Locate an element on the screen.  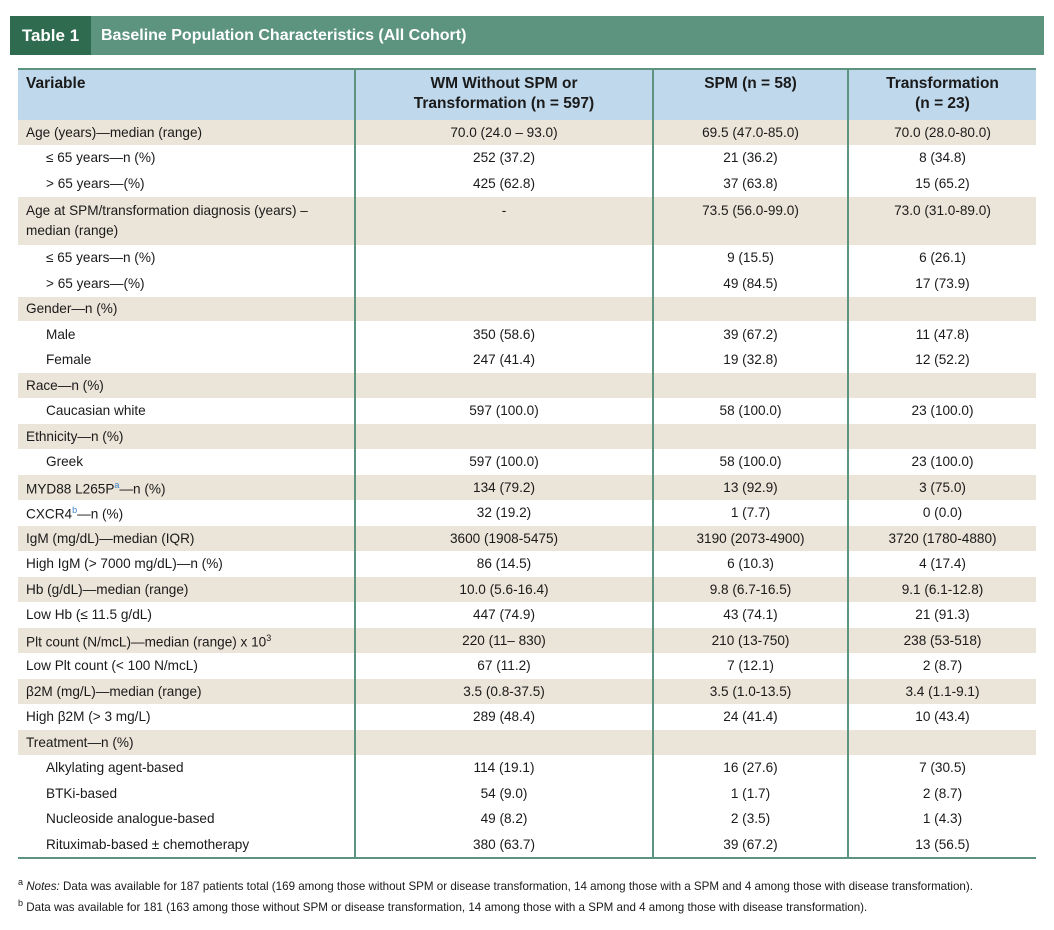
cell-wm: 380 (63.7) is located at coordinates (504, 844).